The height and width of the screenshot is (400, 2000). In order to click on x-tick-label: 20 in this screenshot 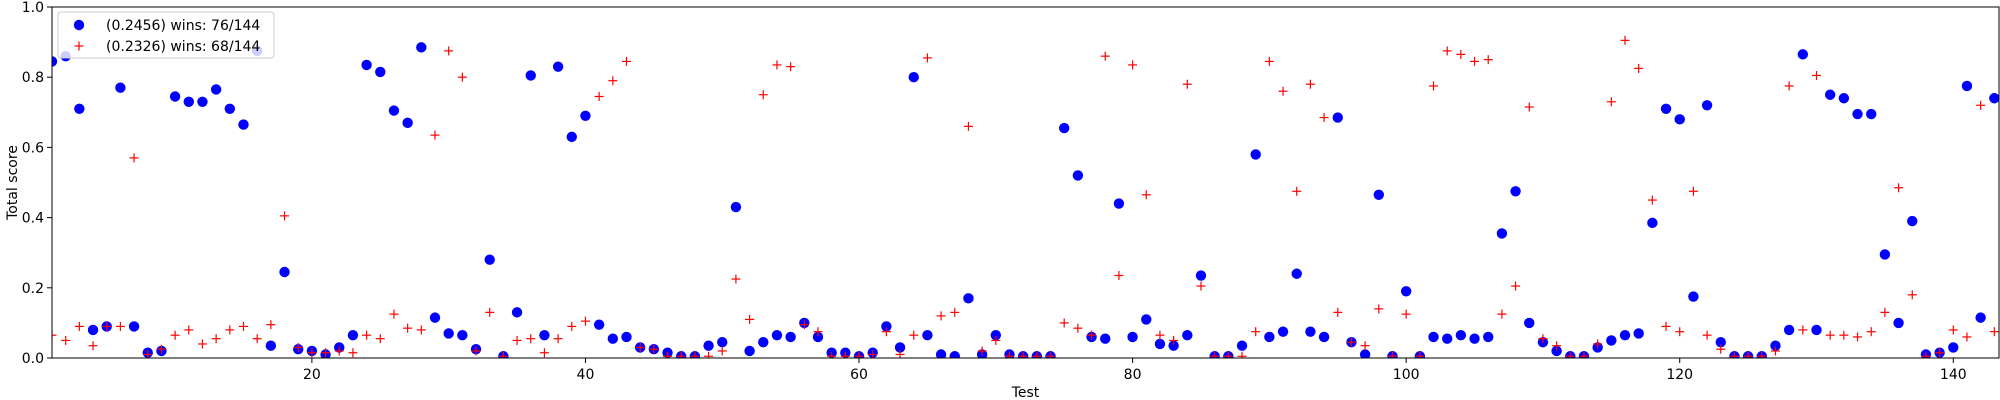, I will do `click(312, 375)`.